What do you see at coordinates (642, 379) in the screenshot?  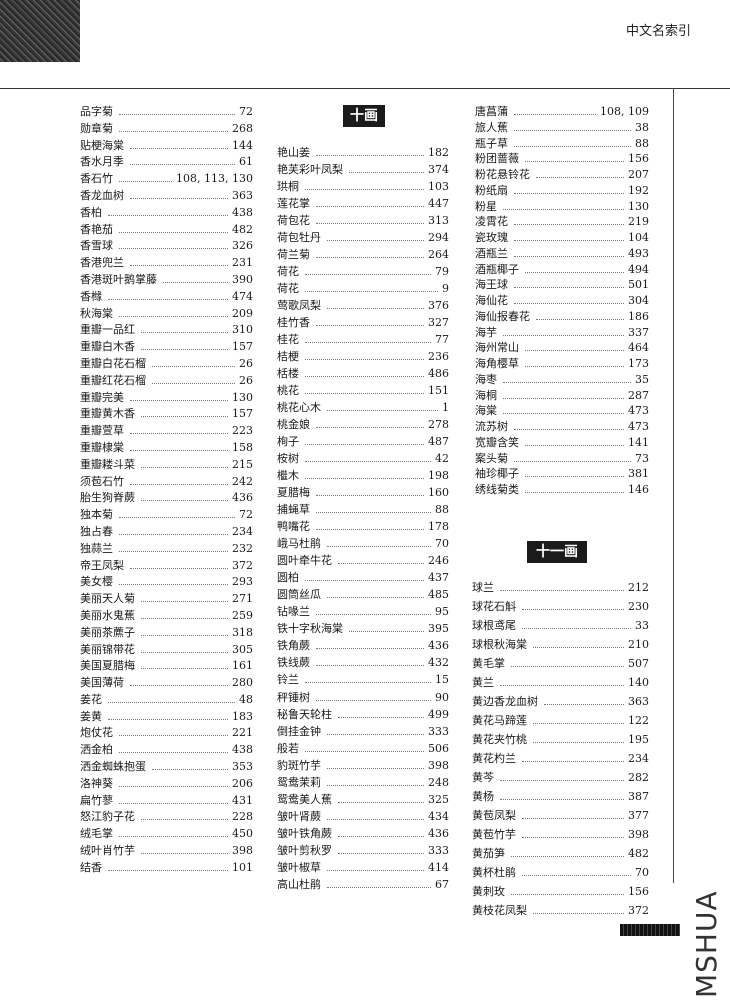 I see `entry-page: 35` at bounding box center [642, 379].